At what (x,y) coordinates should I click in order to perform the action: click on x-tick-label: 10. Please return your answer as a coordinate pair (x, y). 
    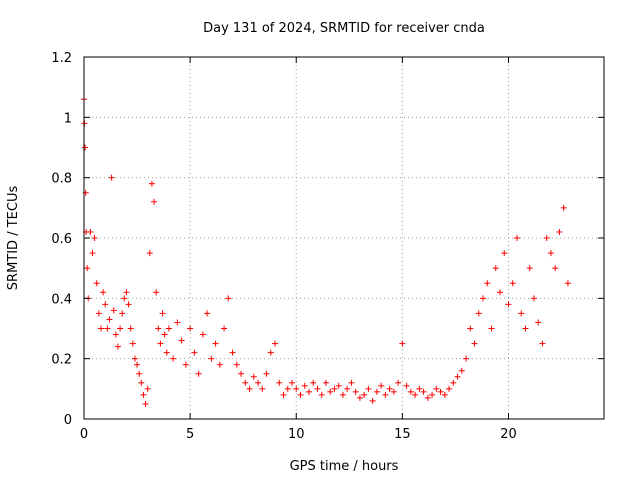
    Looking at the image, I should click on (296, 434).